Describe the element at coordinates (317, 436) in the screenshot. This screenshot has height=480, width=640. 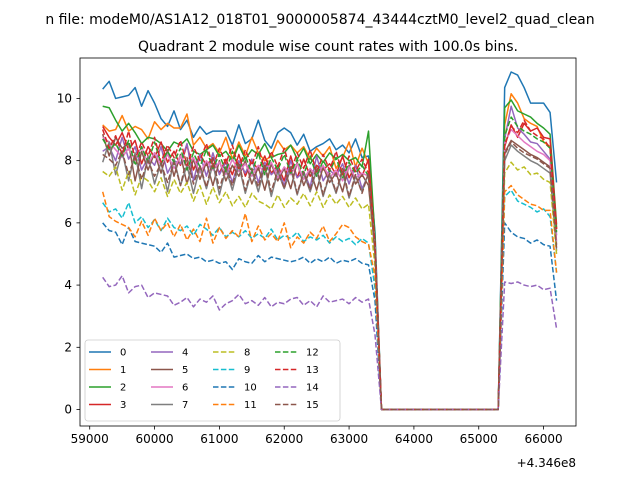
I see `x-axis: 59000 60000 61000 62000 63000 64000 65000 66000` at that location.